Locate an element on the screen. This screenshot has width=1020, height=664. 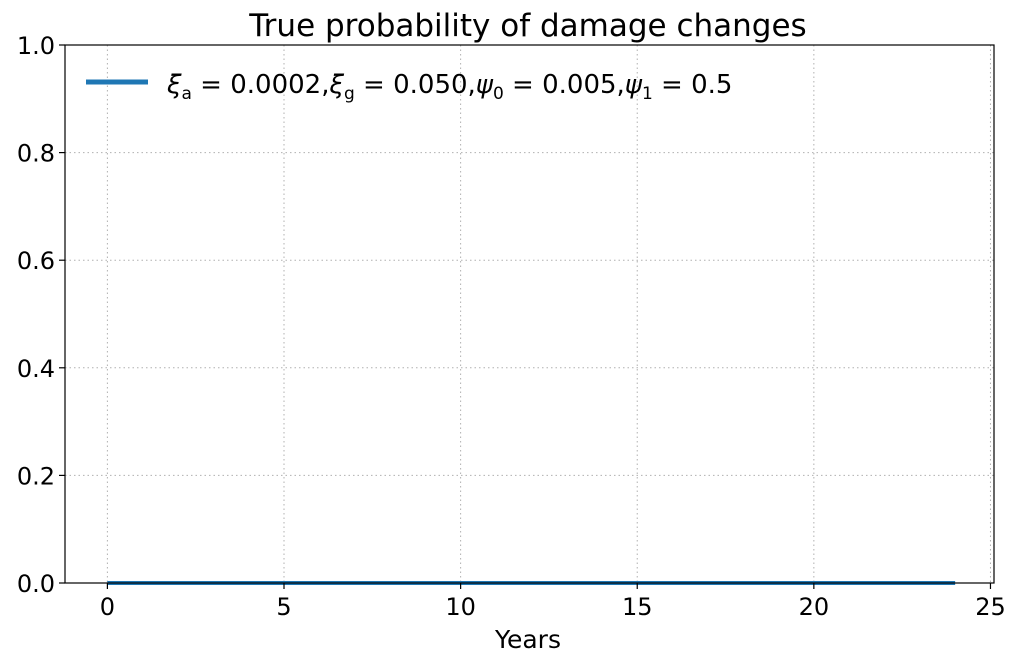
y-tick-label-0: 0.0 is located at coordinates (36, 584).